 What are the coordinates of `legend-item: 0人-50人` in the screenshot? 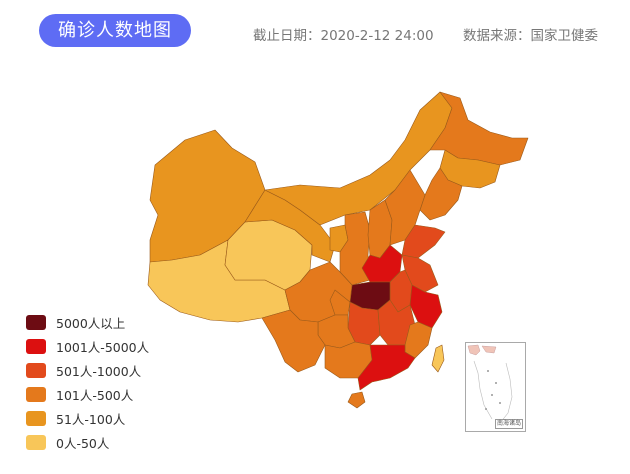 It's located at (87, 442).